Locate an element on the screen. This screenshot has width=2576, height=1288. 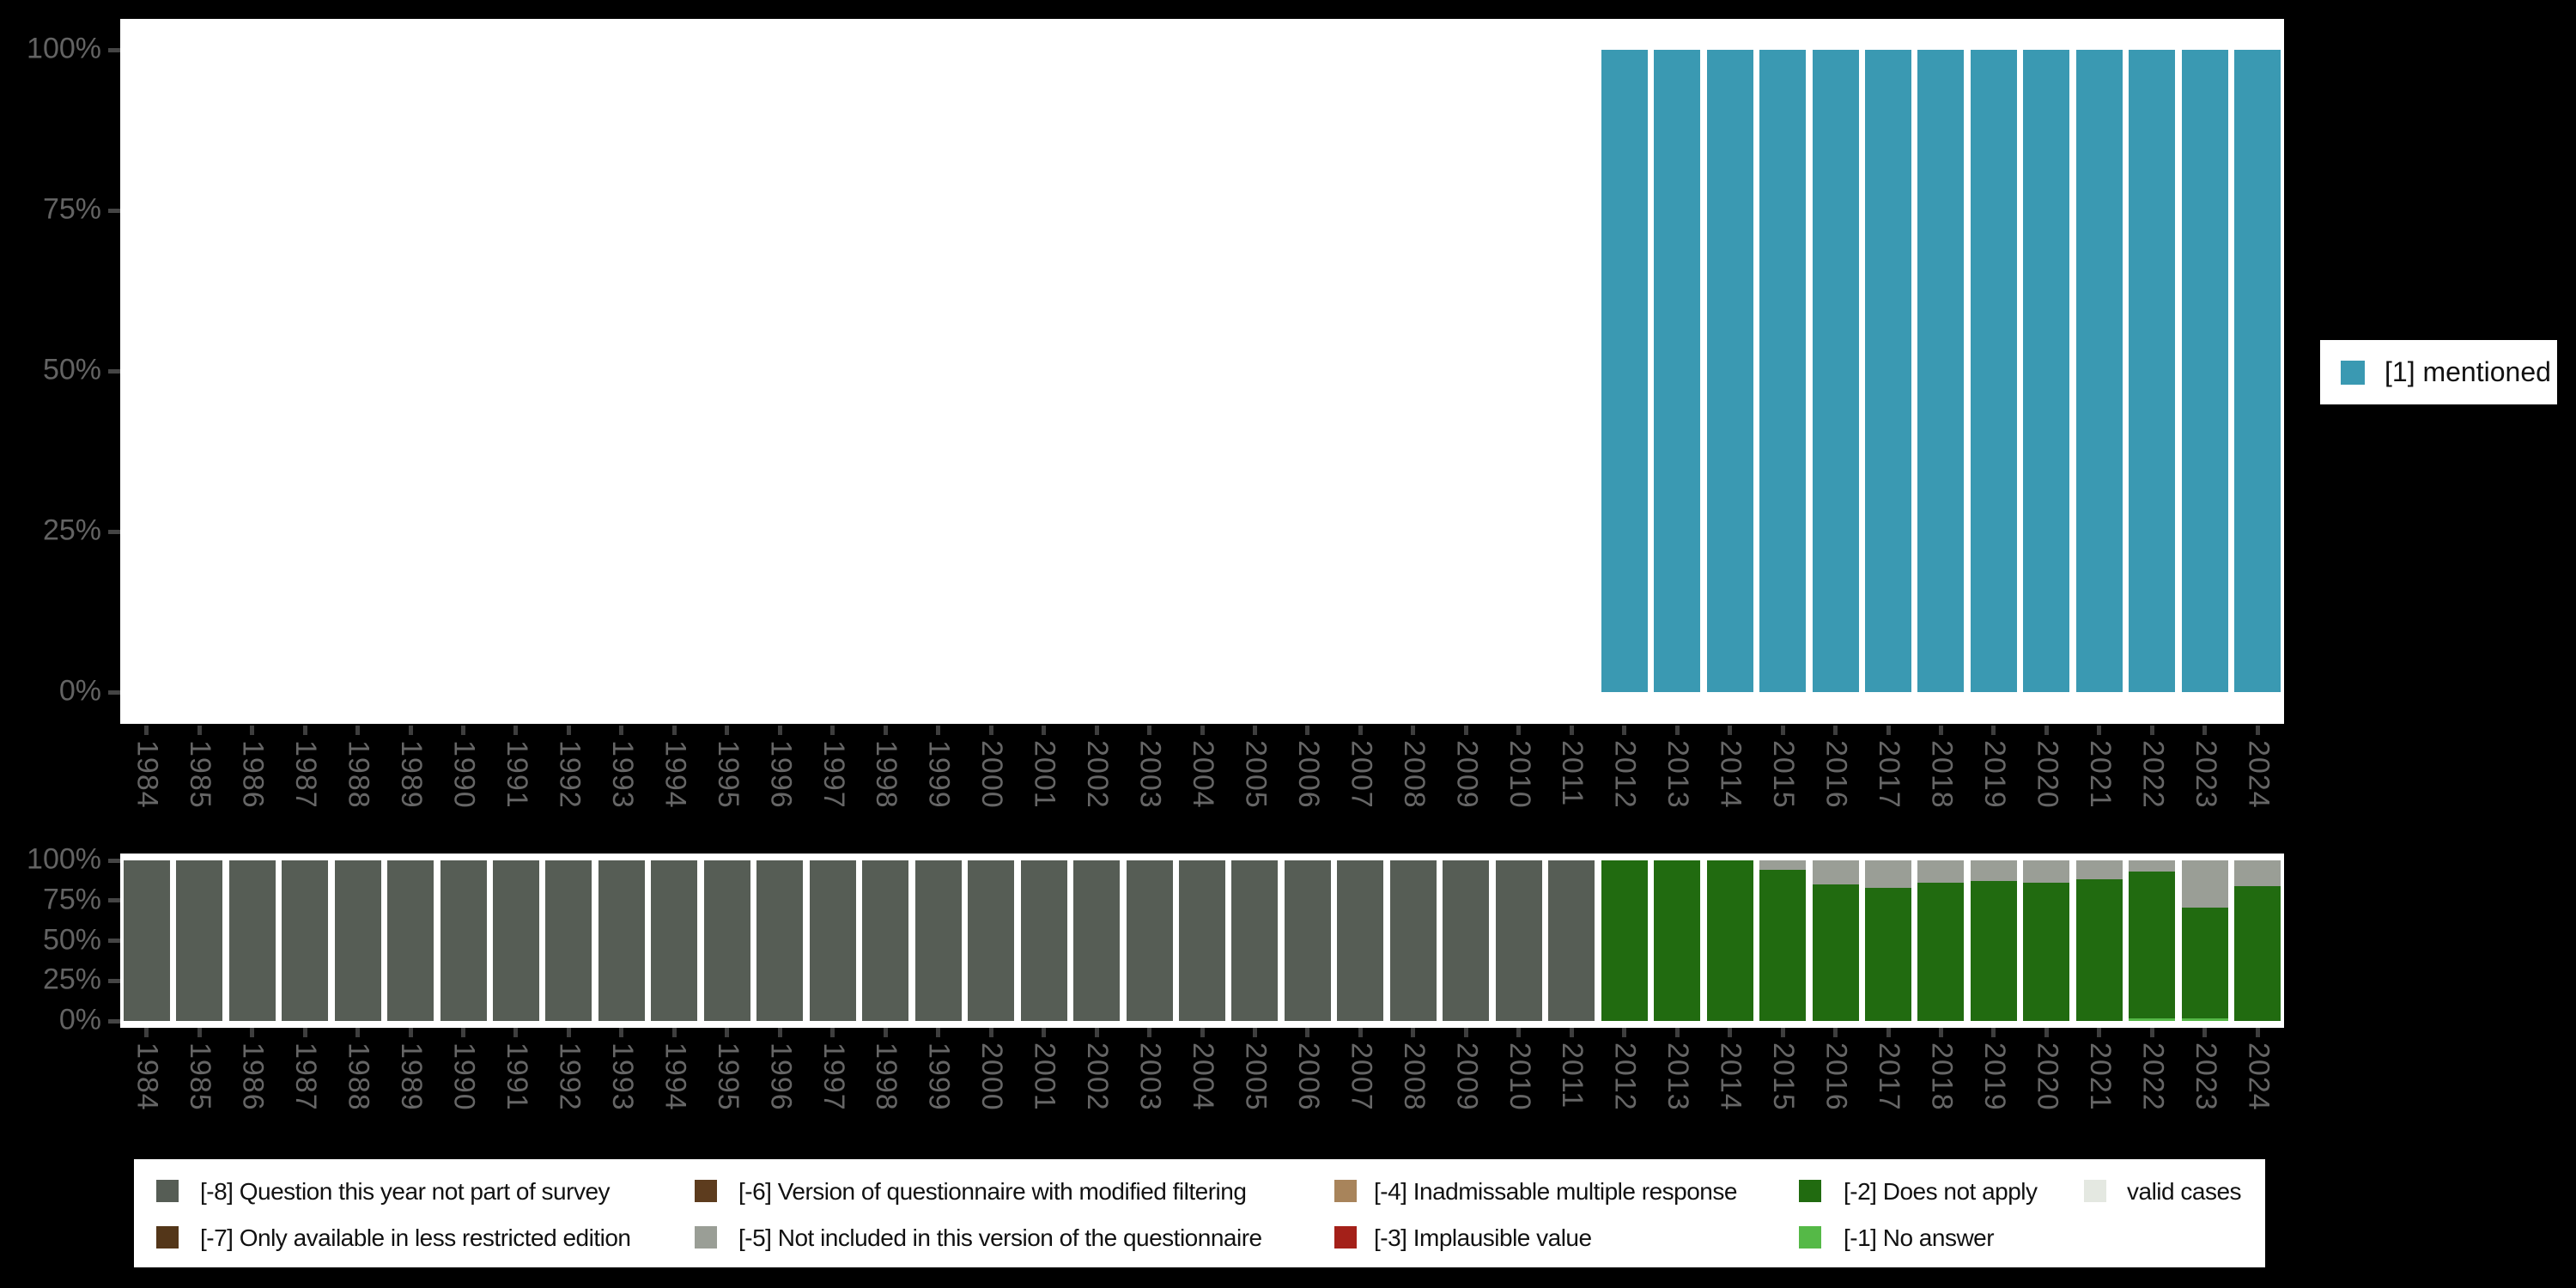
segment-2015--2 is located at coordinates (1783, 946).